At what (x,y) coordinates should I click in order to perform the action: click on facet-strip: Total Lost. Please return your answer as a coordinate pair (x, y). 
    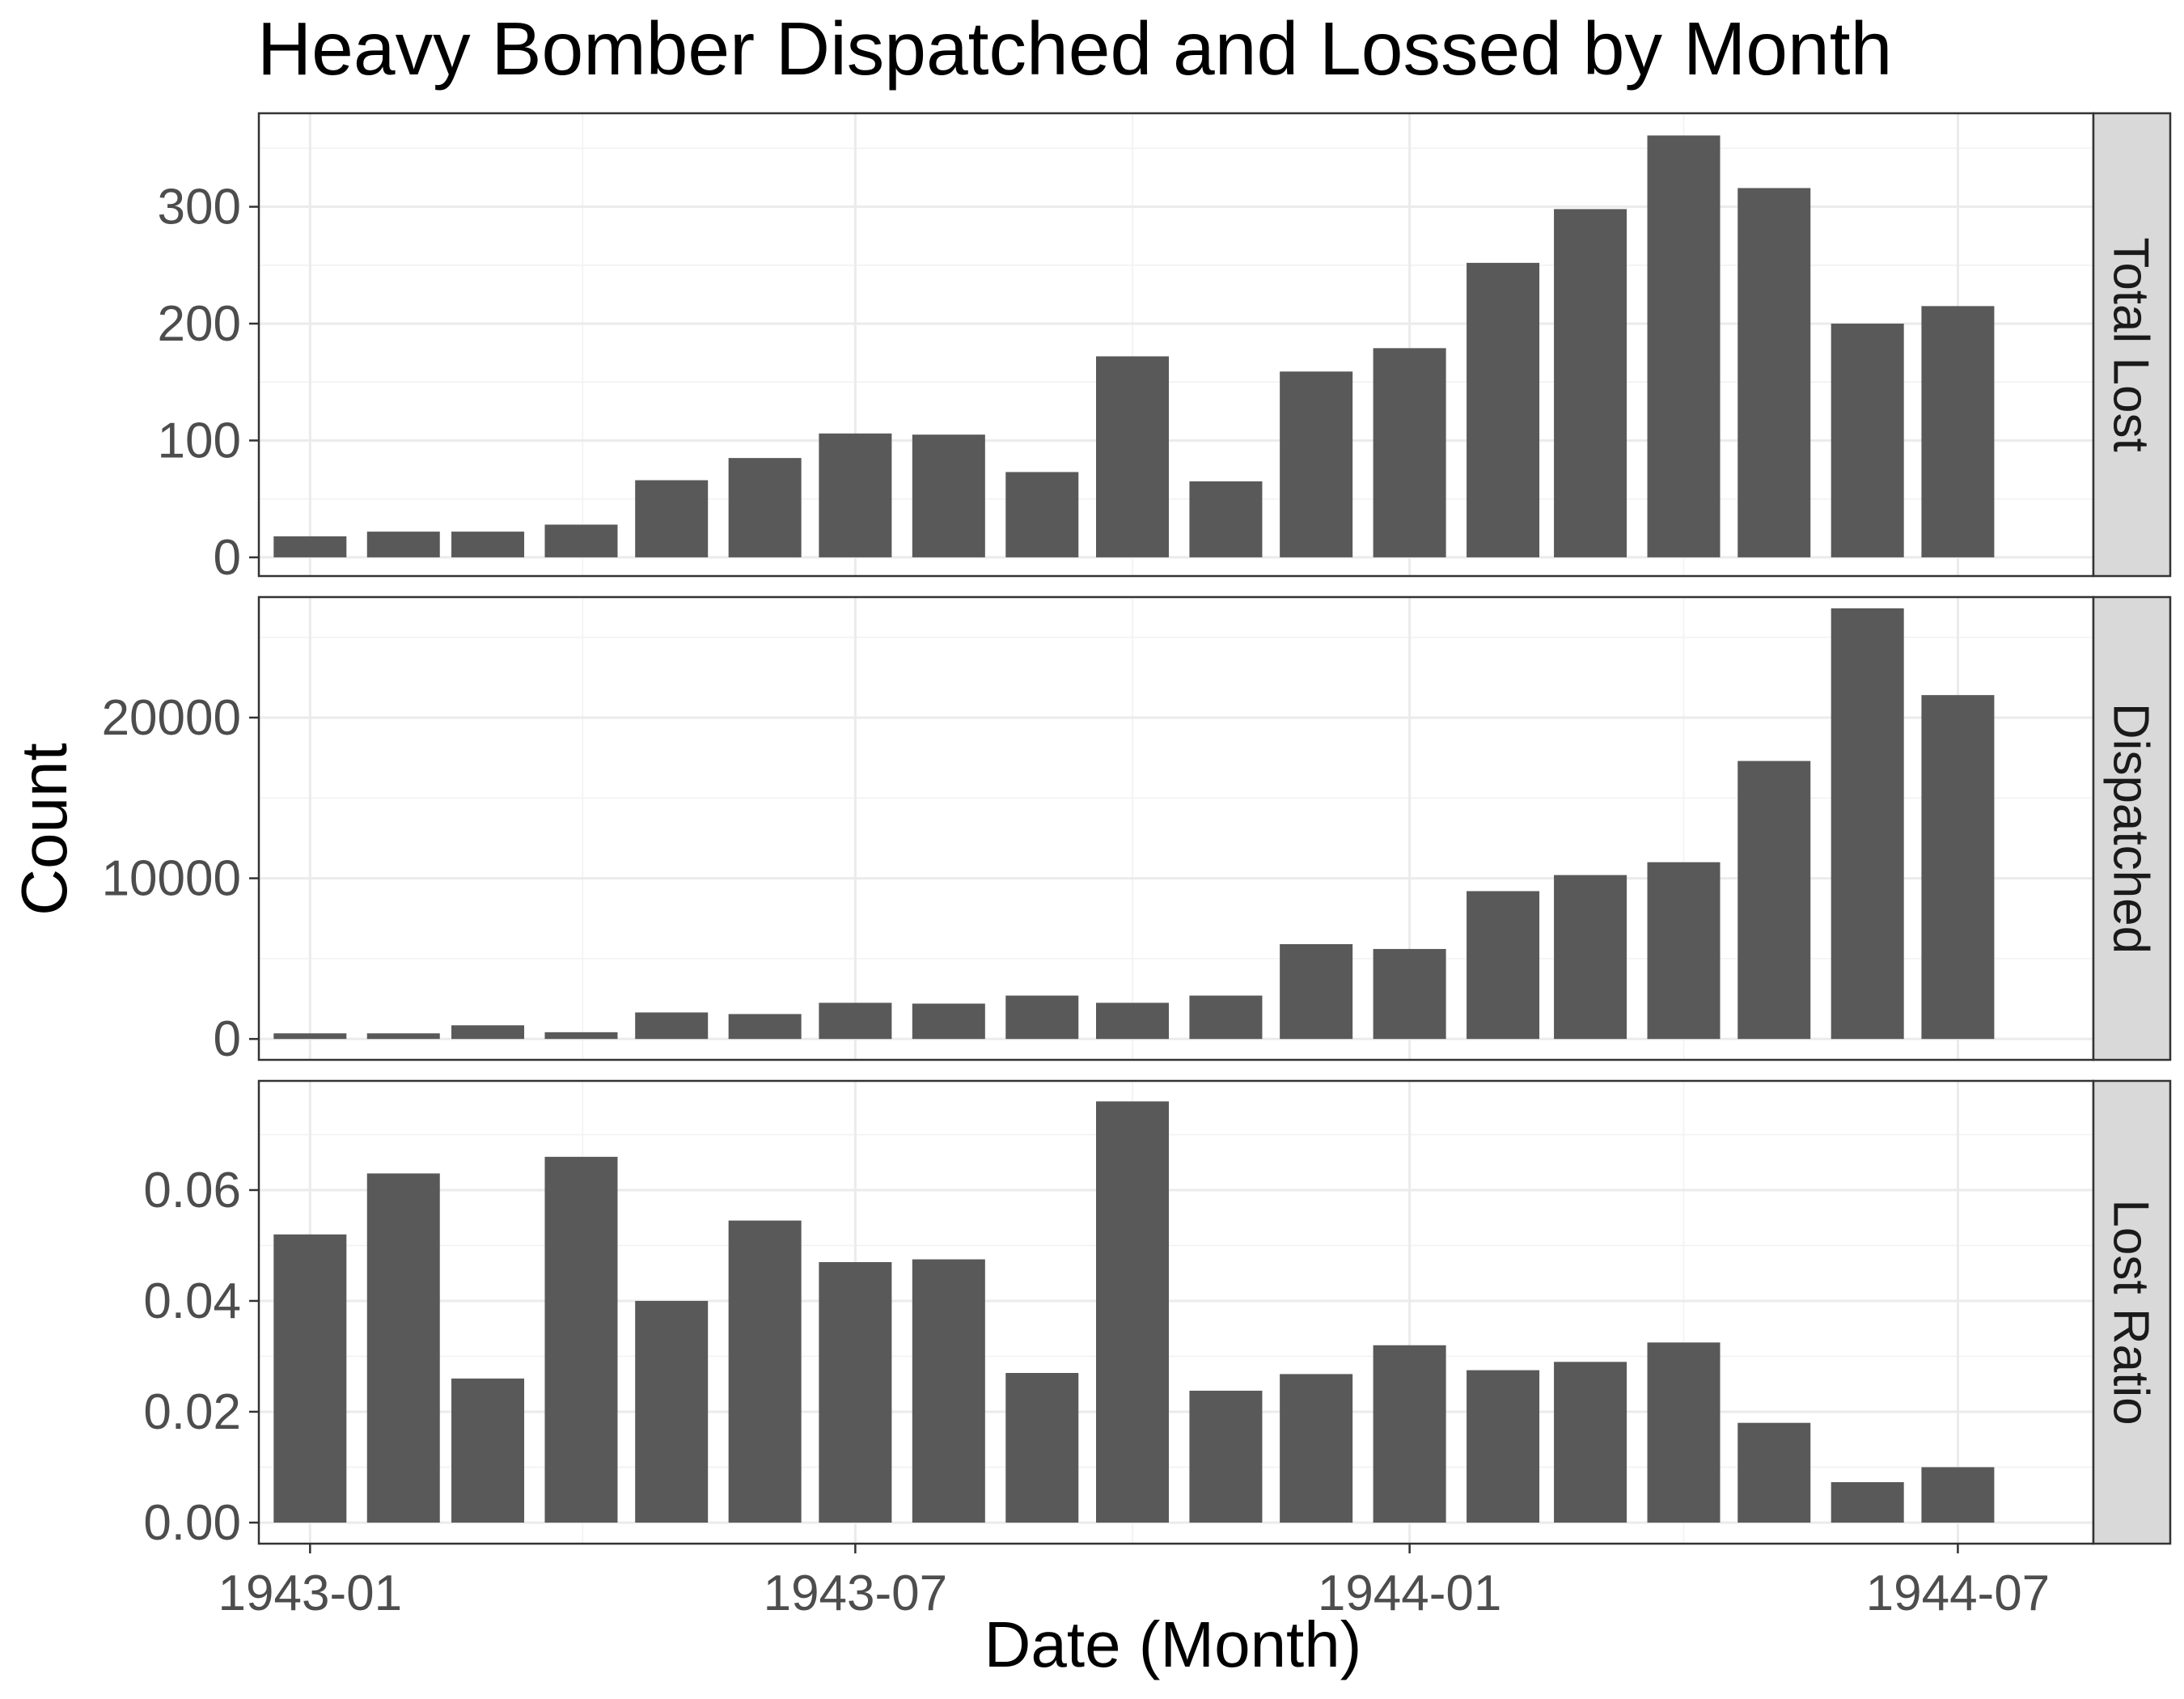
    Looking at the image, I should click on (2132, 345).